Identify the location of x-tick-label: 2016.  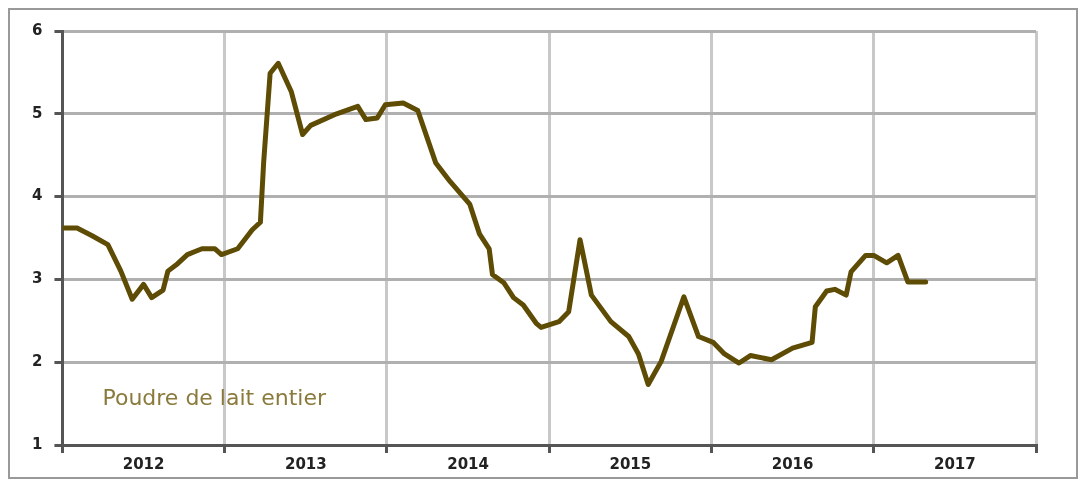
(792, 463).